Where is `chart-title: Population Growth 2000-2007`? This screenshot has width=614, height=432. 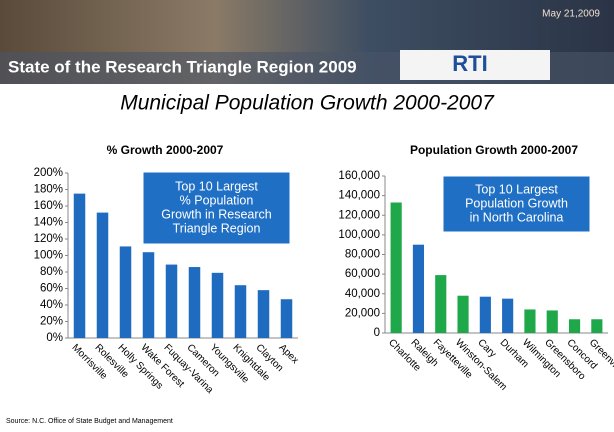 chart-title: Population Growth 2000-2007 is located at coordinates (494, 150).